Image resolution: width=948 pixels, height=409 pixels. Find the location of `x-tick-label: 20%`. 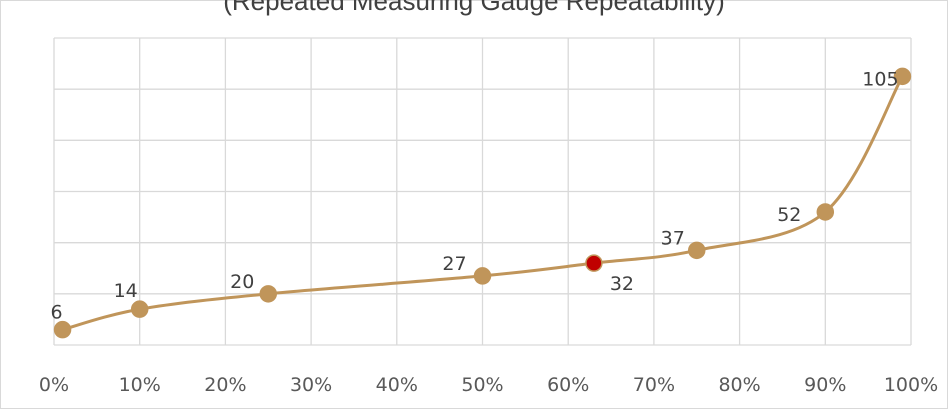

x-tick-label: 20% is located at coordinates (225, 385).